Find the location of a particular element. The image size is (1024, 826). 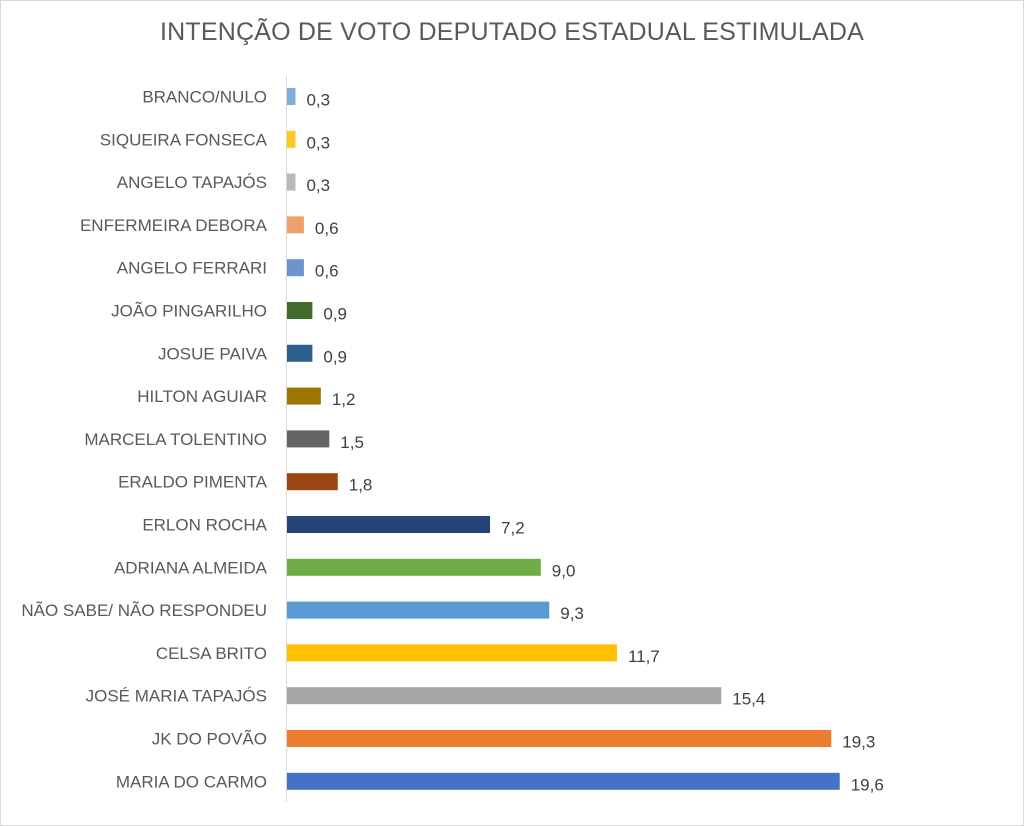

value-label-11: 9,0 is located at coordinates (564, 570).